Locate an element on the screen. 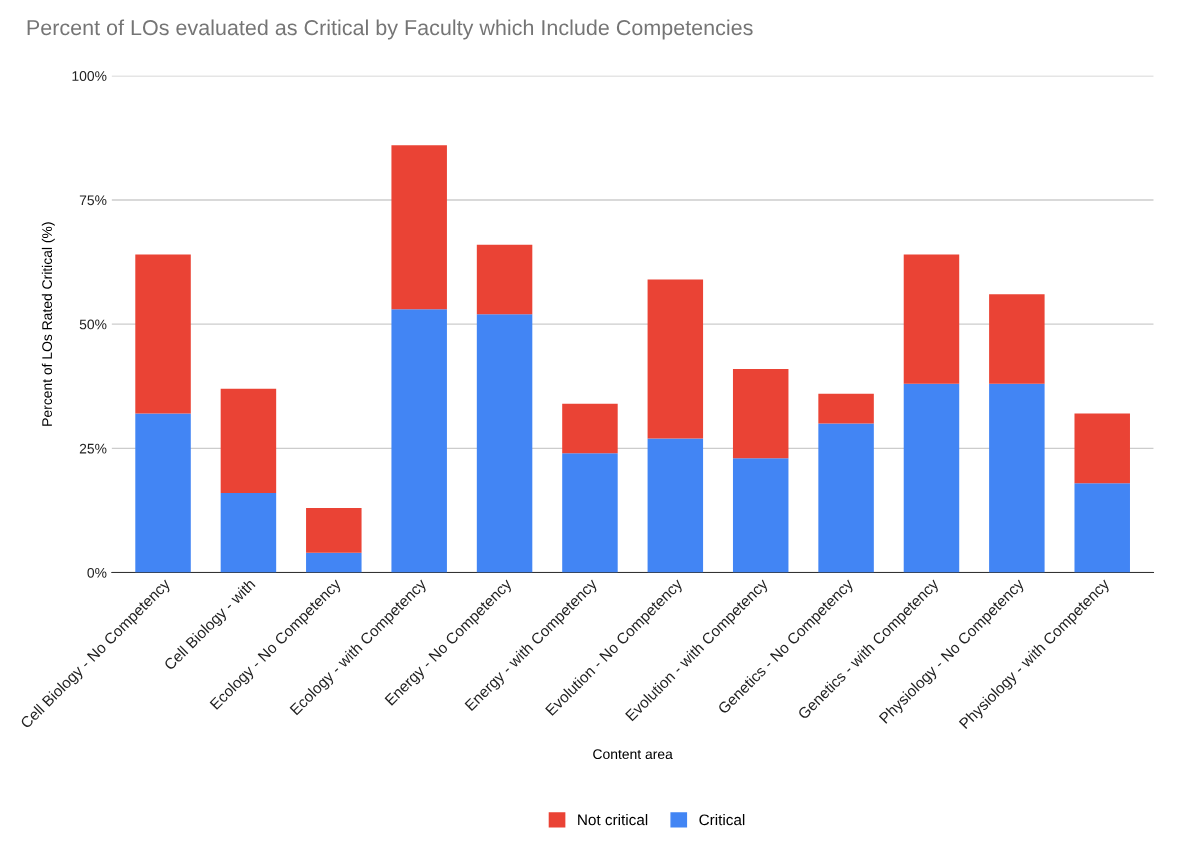 Image resolution: width=1177 pixels, height=842 pixels. y-axis-title: Percent of LOs Rated Critical (%) is located at coordinates (48, 324).